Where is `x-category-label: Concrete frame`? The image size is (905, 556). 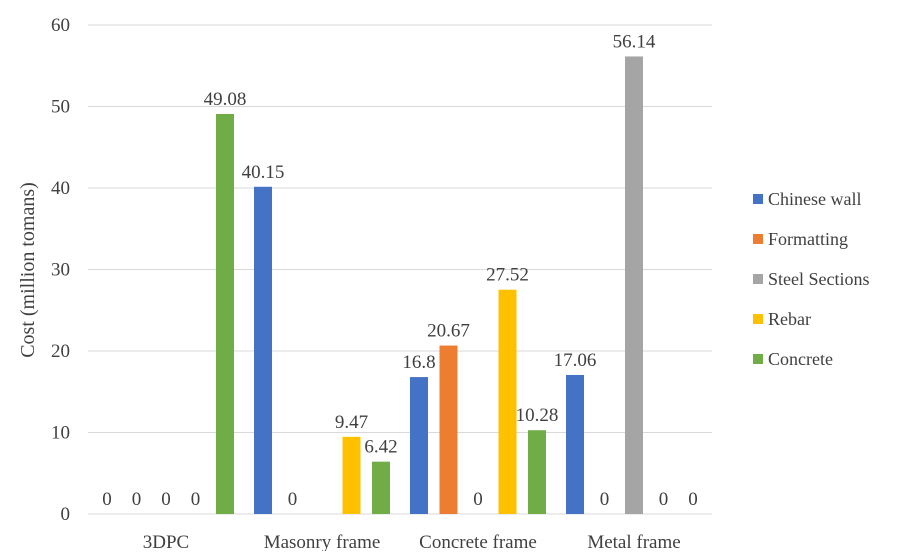 x-category-label: Concrete frame is located at coordinates (478, 541).